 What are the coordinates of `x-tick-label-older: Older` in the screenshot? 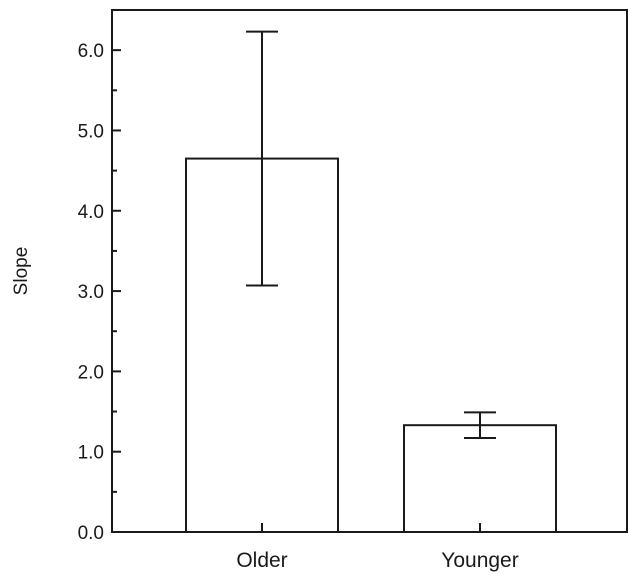 It's located at (261, 560).